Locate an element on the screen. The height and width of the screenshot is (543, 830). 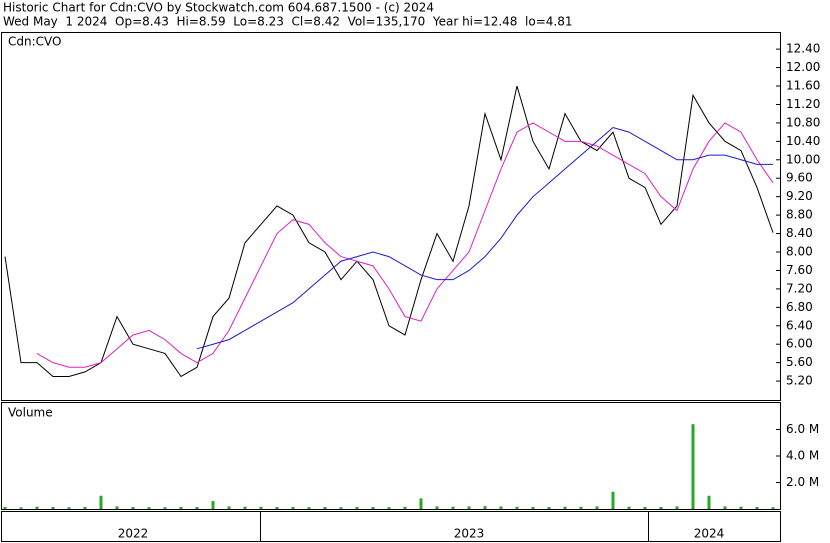
x-tick-label: 2024 is located at coordinates (709, 534).